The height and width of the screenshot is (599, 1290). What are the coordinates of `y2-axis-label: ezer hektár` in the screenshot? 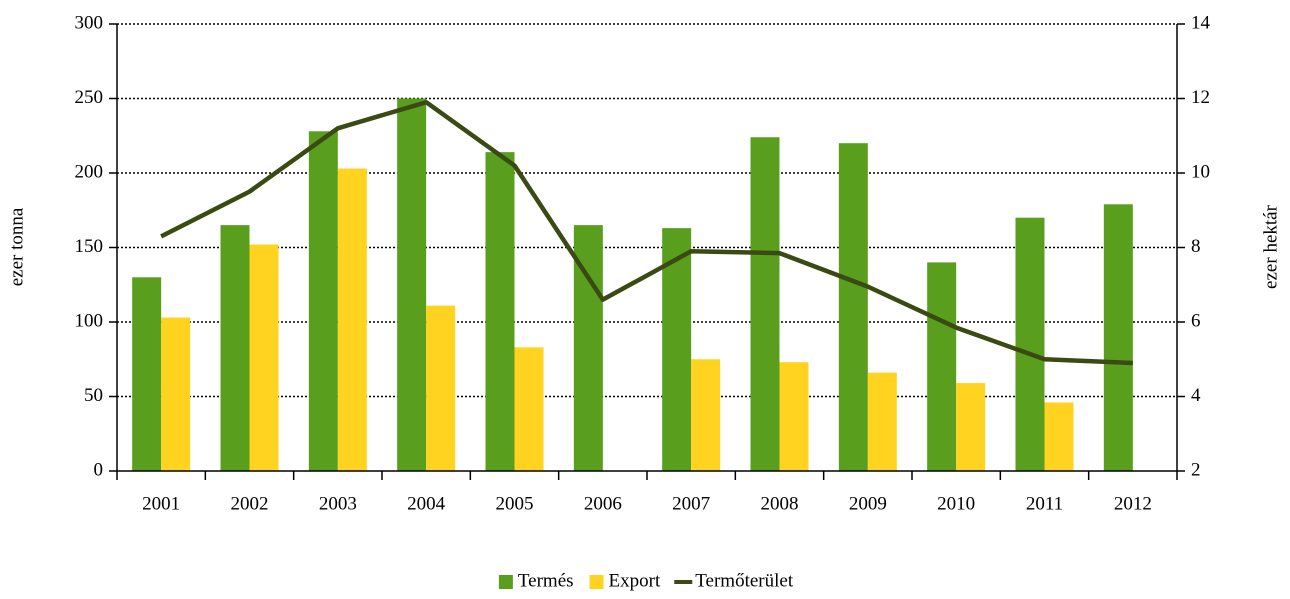 It's located at (1270, 246).